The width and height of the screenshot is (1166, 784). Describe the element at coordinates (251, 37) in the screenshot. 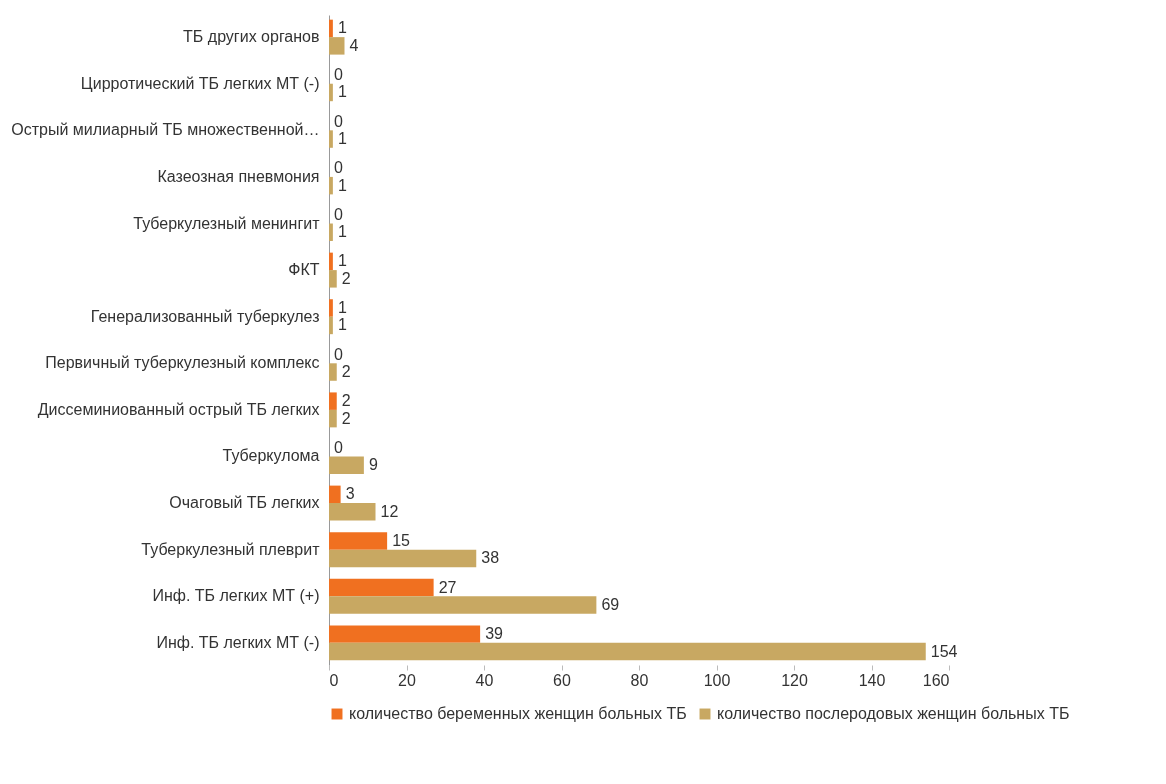

I see `y-tick-label: ТБ других органов` at that location.